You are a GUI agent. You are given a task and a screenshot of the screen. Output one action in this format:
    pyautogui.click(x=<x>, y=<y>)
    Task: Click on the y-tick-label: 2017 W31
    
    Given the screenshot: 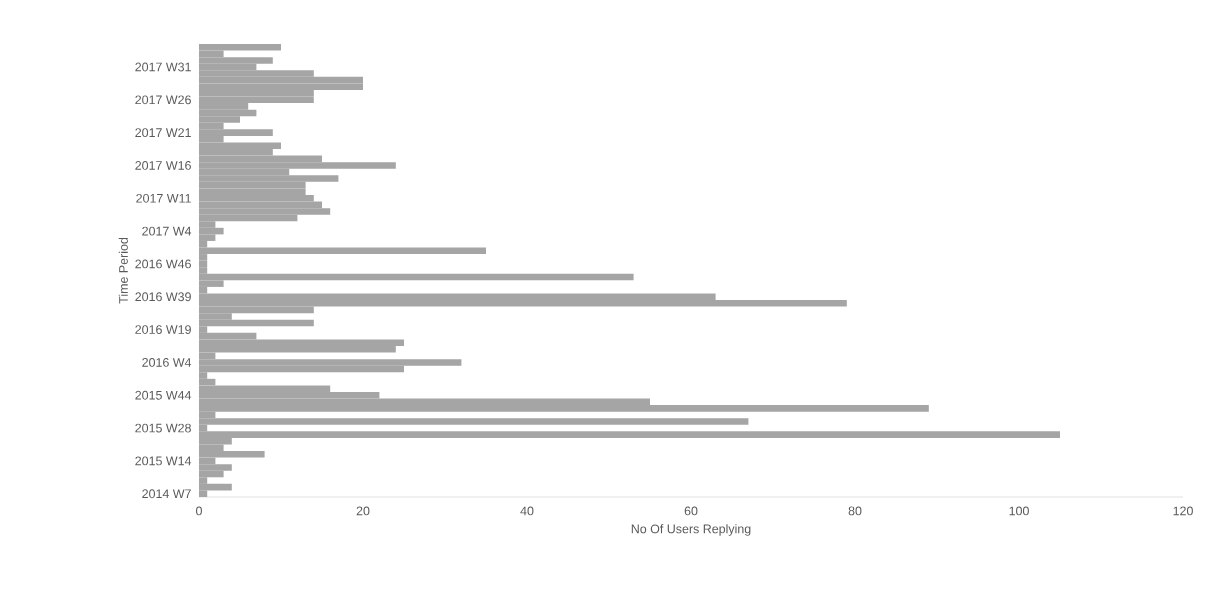 What is the action you would take?
    pyautogui.click(x=163, y=67)
    